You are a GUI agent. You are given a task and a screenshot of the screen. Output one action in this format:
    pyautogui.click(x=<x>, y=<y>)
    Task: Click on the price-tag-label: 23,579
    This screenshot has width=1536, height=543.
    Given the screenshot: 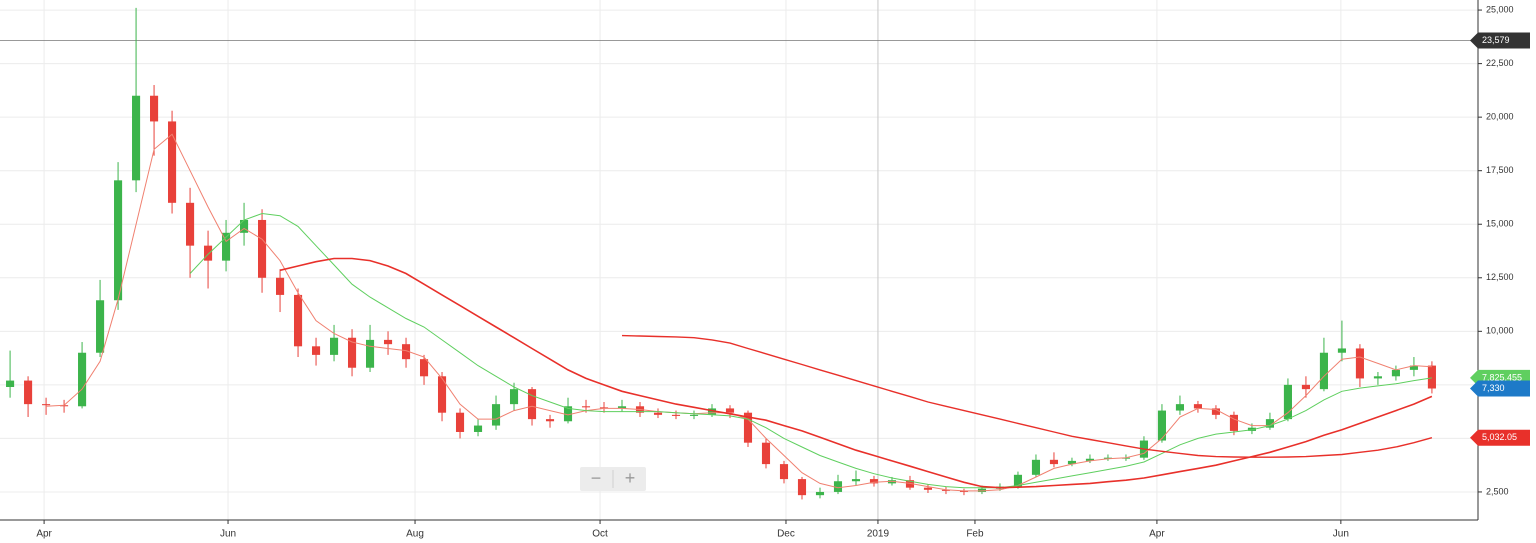 What is the action you would take?
    pyautogui.click(x=1496, y=40)
    